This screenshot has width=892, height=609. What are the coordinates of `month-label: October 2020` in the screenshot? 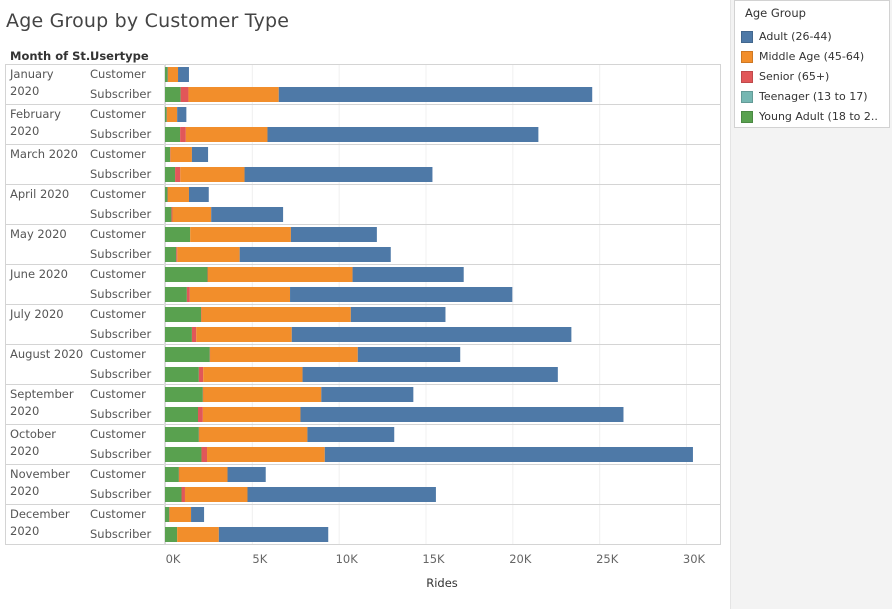 It's located at (33, 443).